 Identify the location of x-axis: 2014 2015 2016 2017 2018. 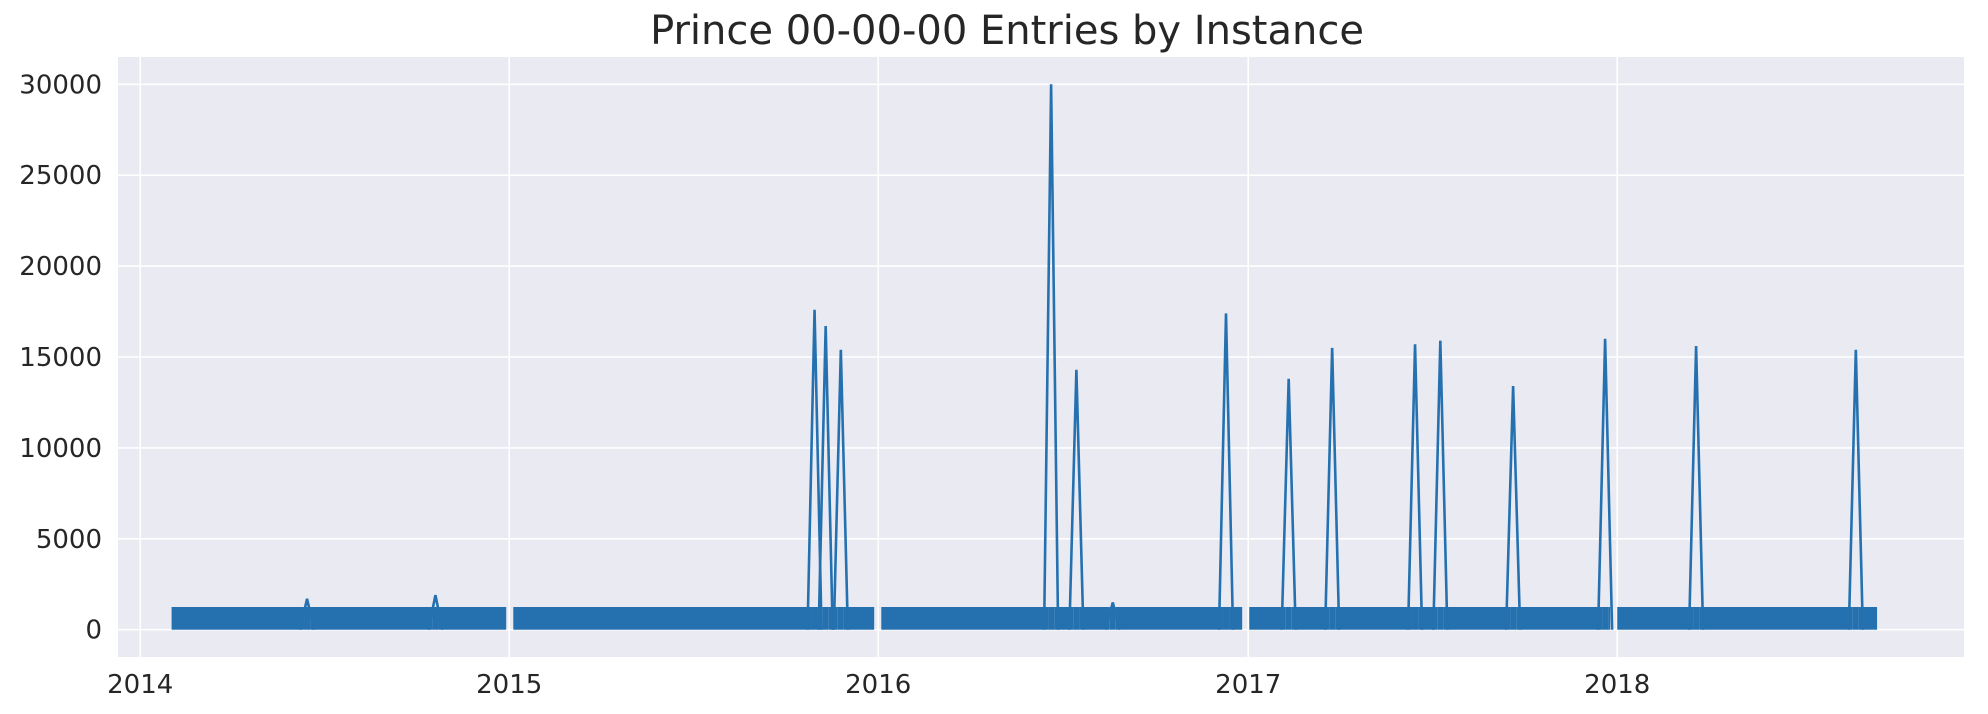
(878, 685).